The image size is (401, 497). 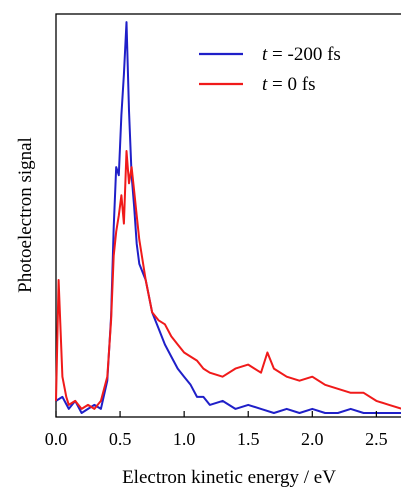 What do you see at coordinates (184, 439) in the screenshot?
I see `x-tick-label: 1.0` at bounding box center [184, 439].